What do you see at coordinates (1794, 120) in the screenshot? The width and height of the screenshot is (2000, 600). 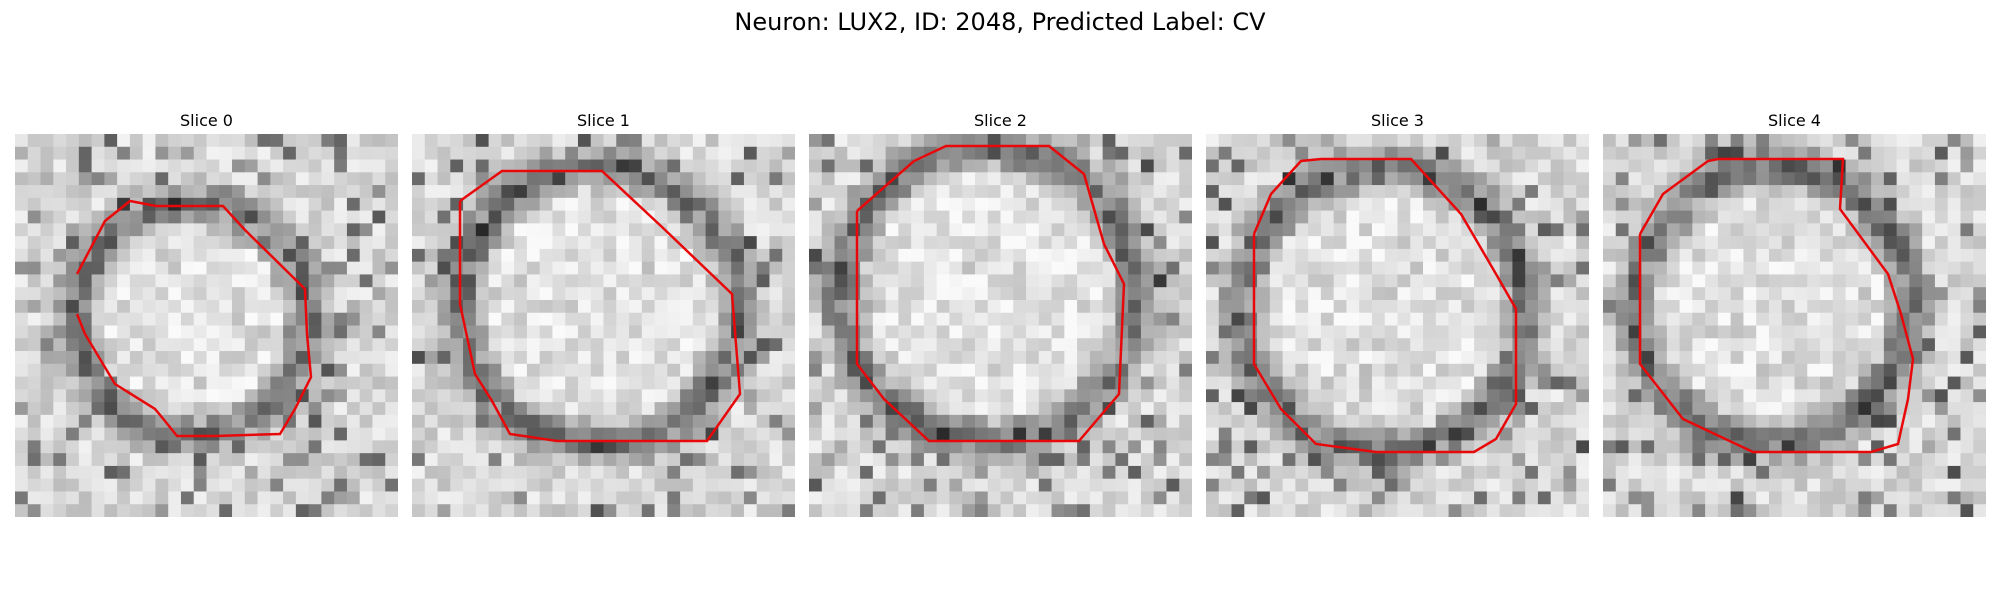 I see `slice-title-4: Slice 4` at bounding box center [1794, 120].